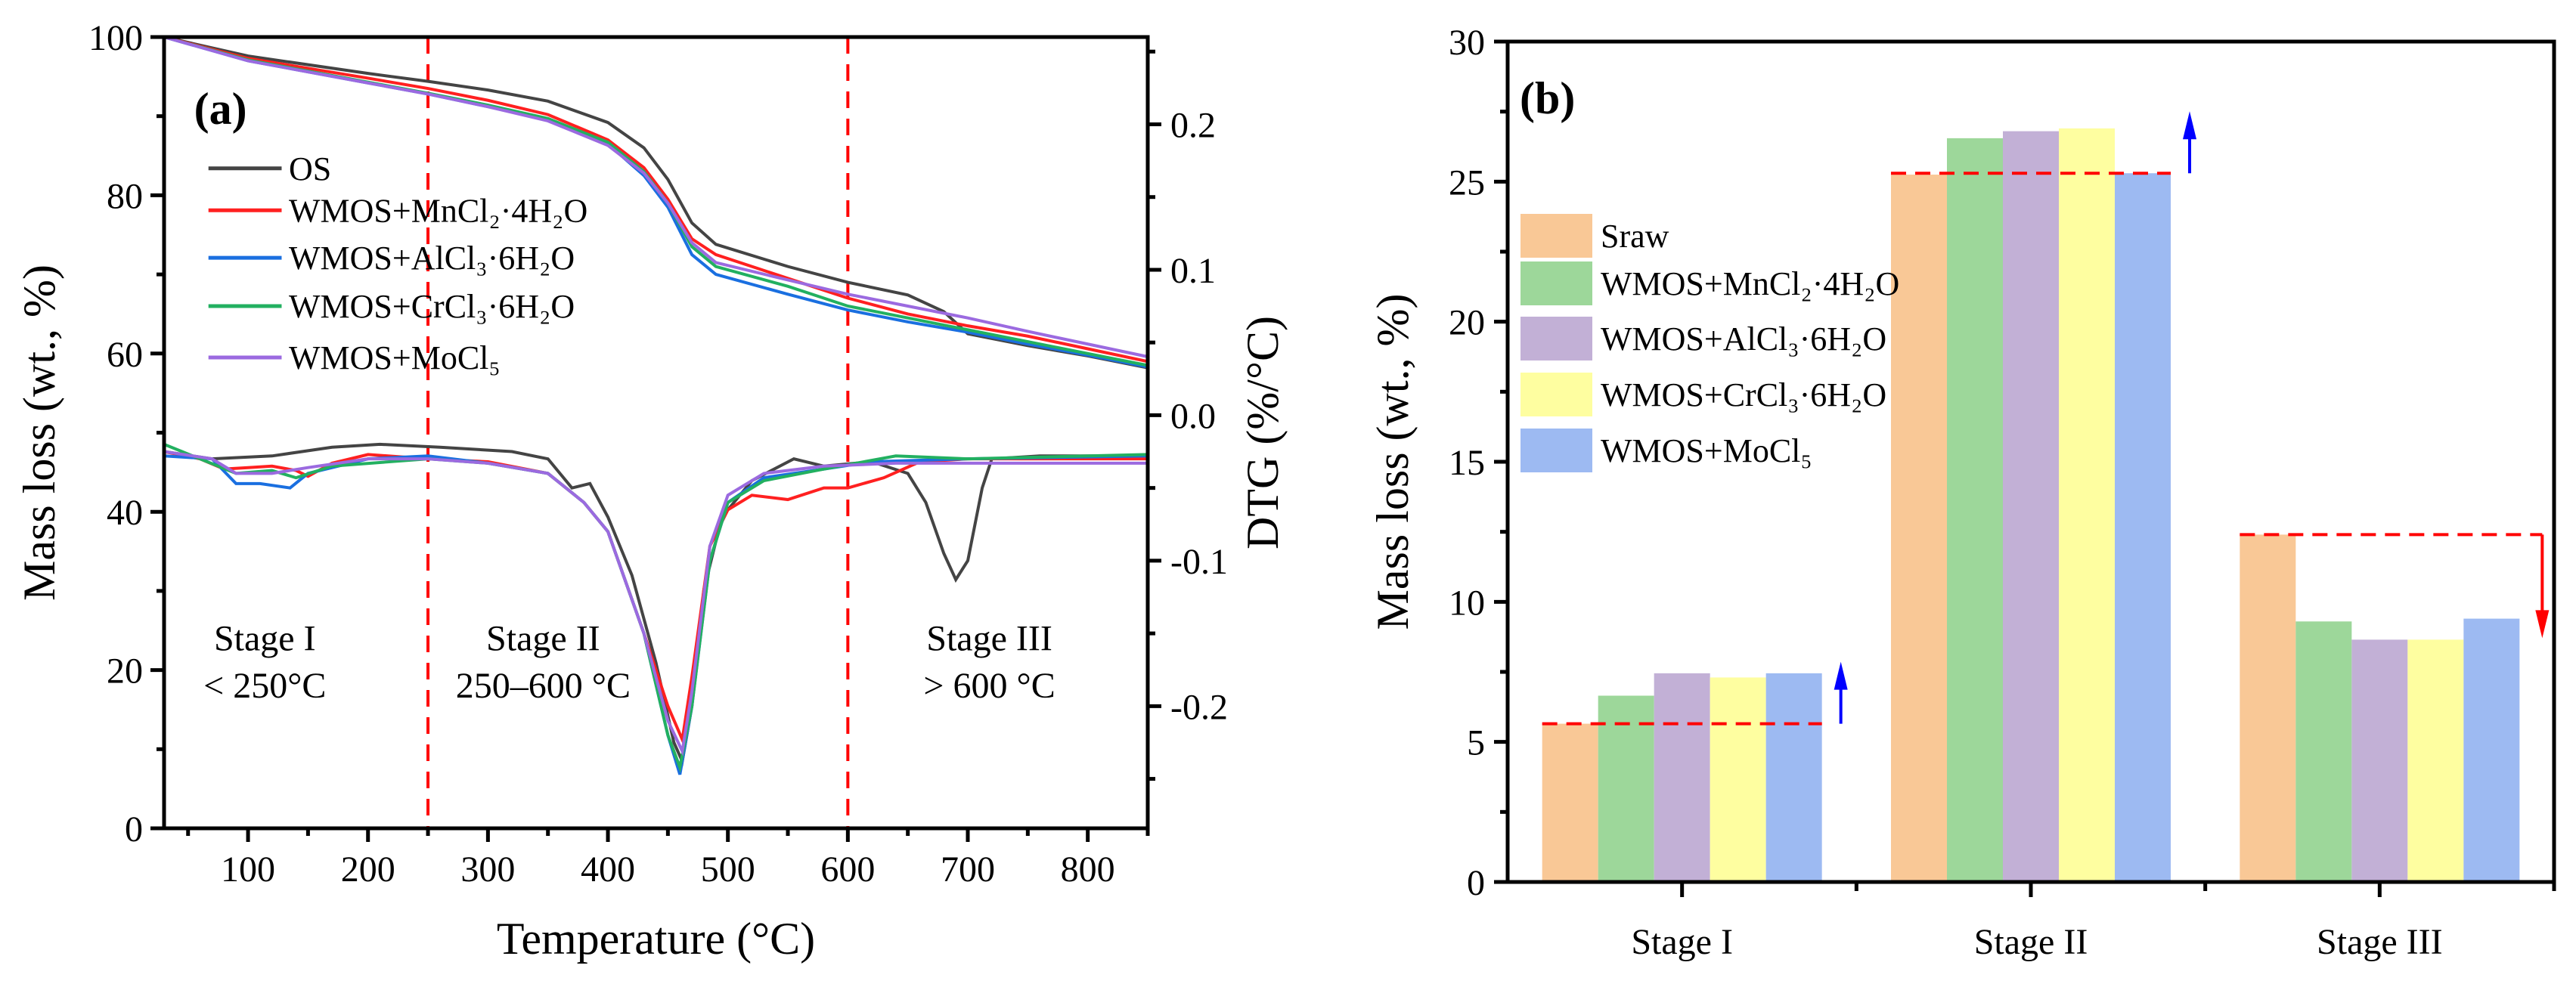  What do you see at coordinates (1199, 707) in the screenshot?
I see `y2-tick-label: -0.2` at bounding box center [1199, 707].